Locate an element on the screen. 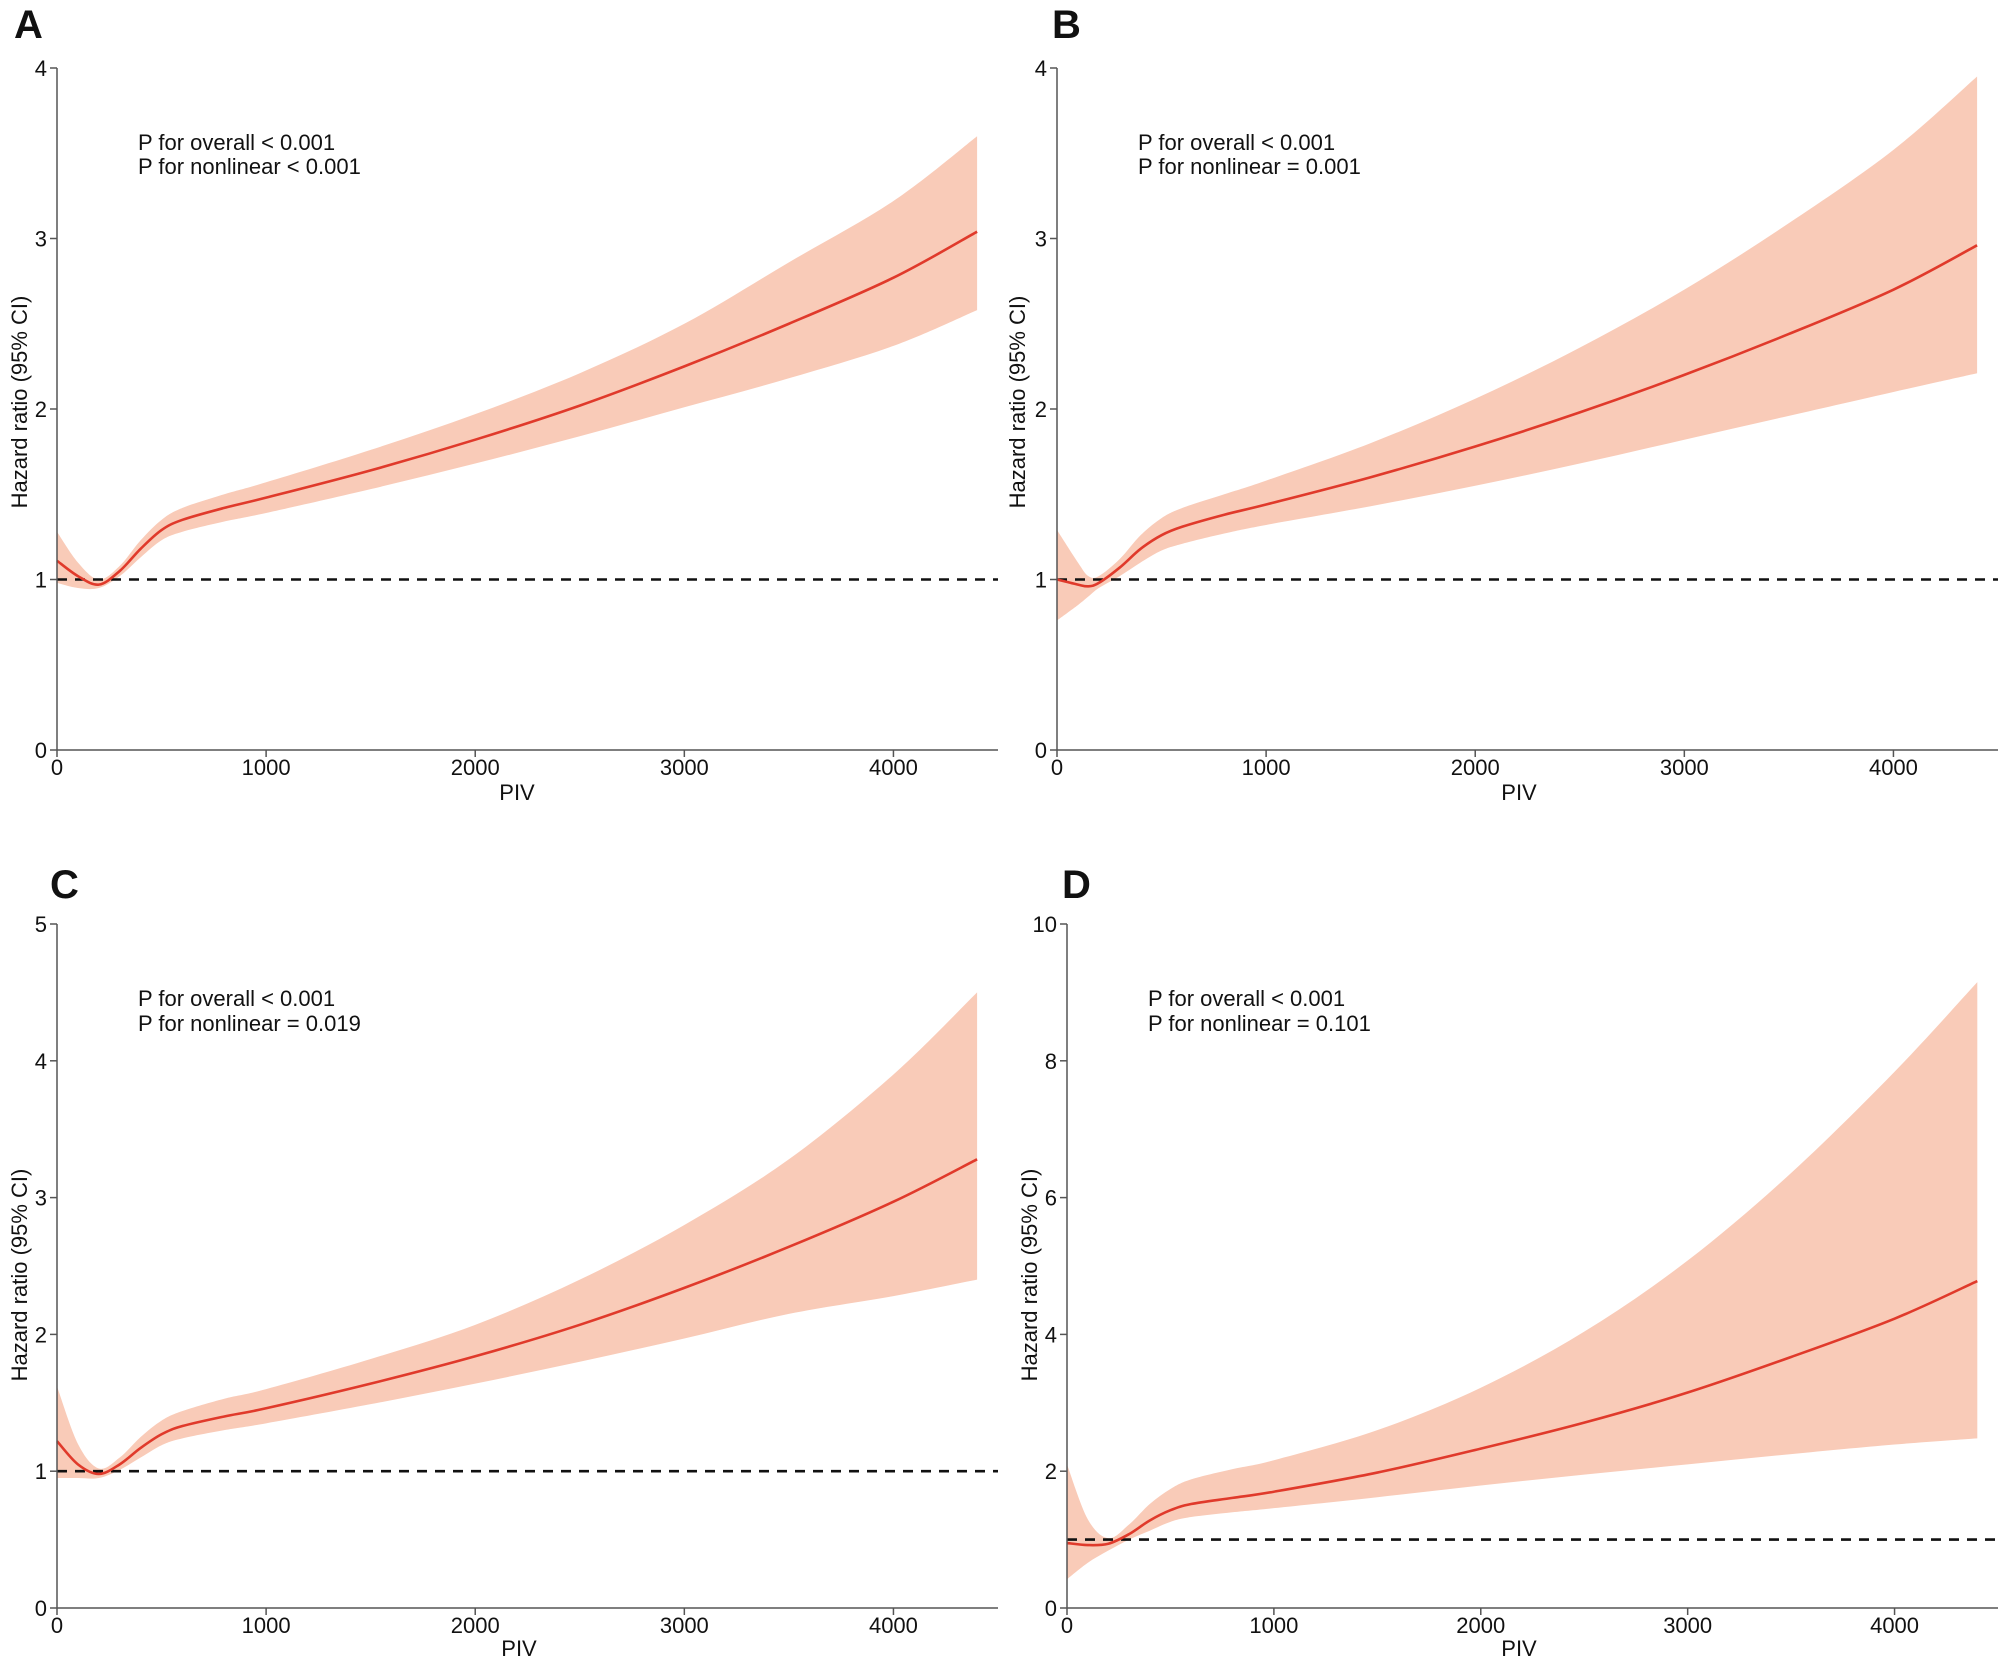 This screenshot has height=1665, width=2003. panel-label: A is located at coordinates (28, 25).